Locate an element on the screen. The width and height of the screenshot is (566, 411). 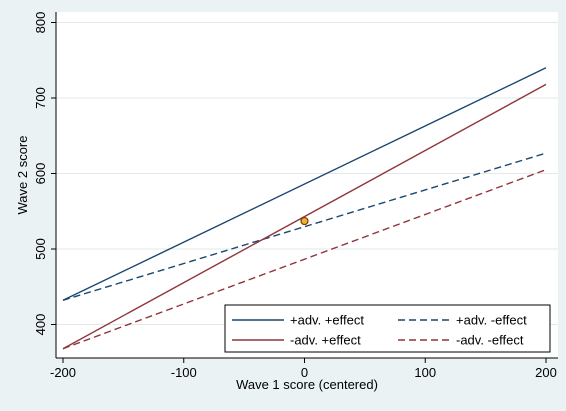
x-tick-label: 100 is located at coordinates (425, 372).